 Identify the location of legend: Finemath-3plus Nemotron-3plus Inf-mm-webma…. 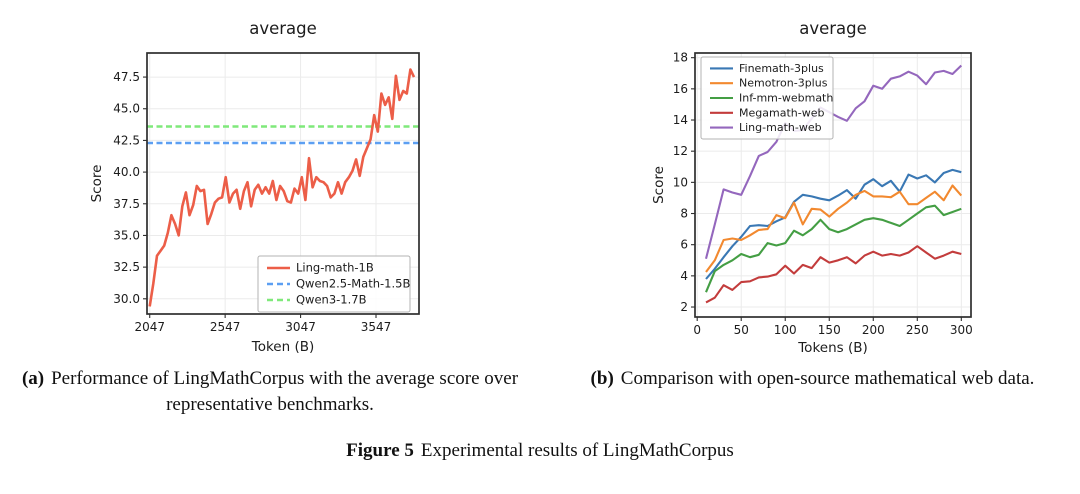
(767, 98).